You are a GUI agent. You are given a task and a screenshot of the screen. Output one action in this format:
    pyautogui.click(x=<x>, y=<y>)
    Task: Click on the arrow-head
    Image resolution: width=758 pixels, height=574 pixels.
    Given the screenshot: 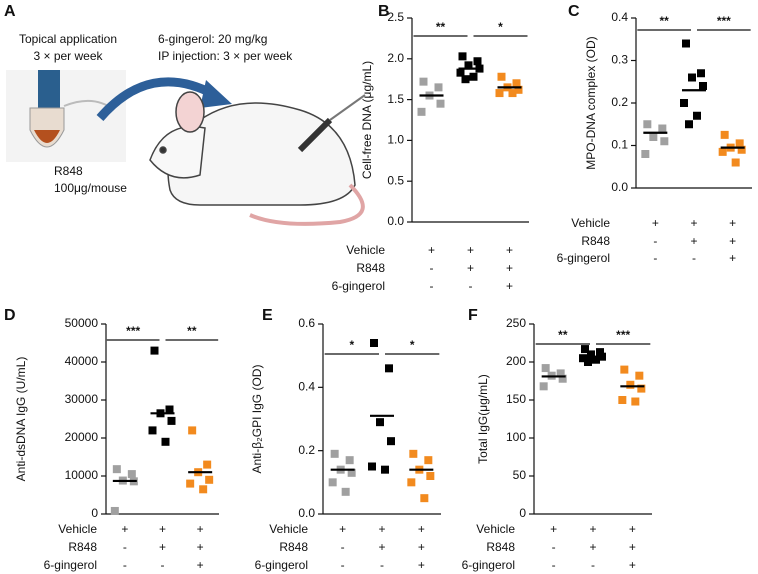 What is the action you would take?
    pyautogui.click(x=216, y=94)
    